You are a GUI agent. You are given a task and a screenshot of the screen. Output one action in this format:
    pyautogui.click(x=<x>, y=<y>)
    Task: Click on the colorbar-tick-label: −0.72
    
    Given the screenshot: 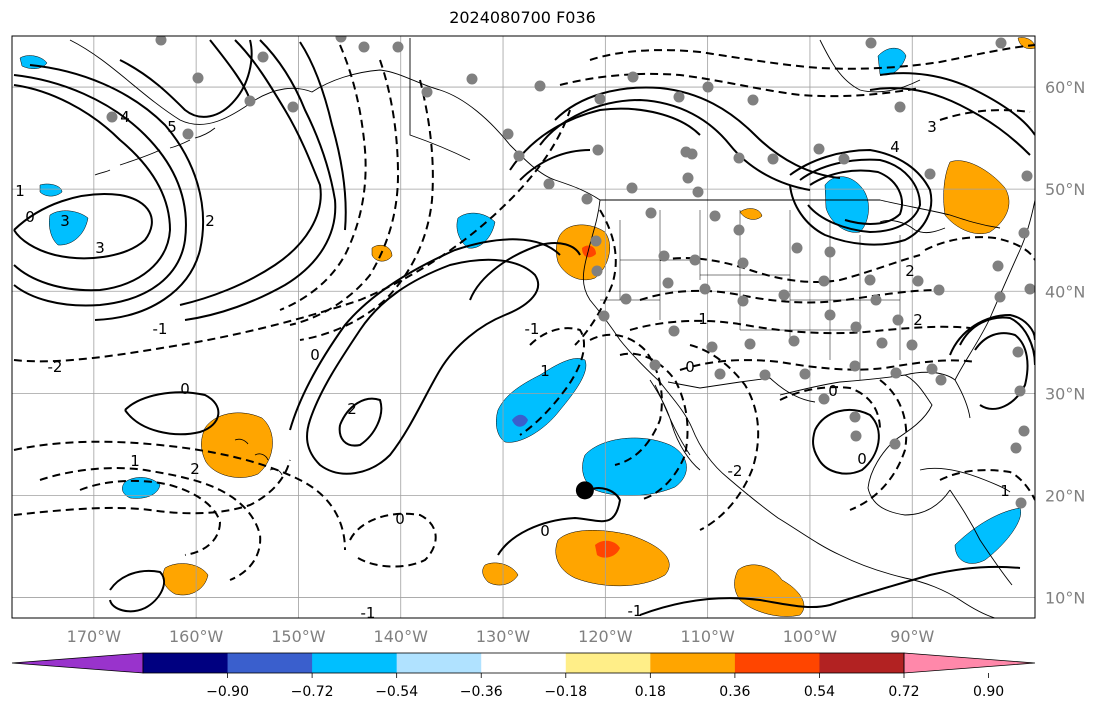 What is the action you would take?
    pyautogui.click(x=312, y=692)
    